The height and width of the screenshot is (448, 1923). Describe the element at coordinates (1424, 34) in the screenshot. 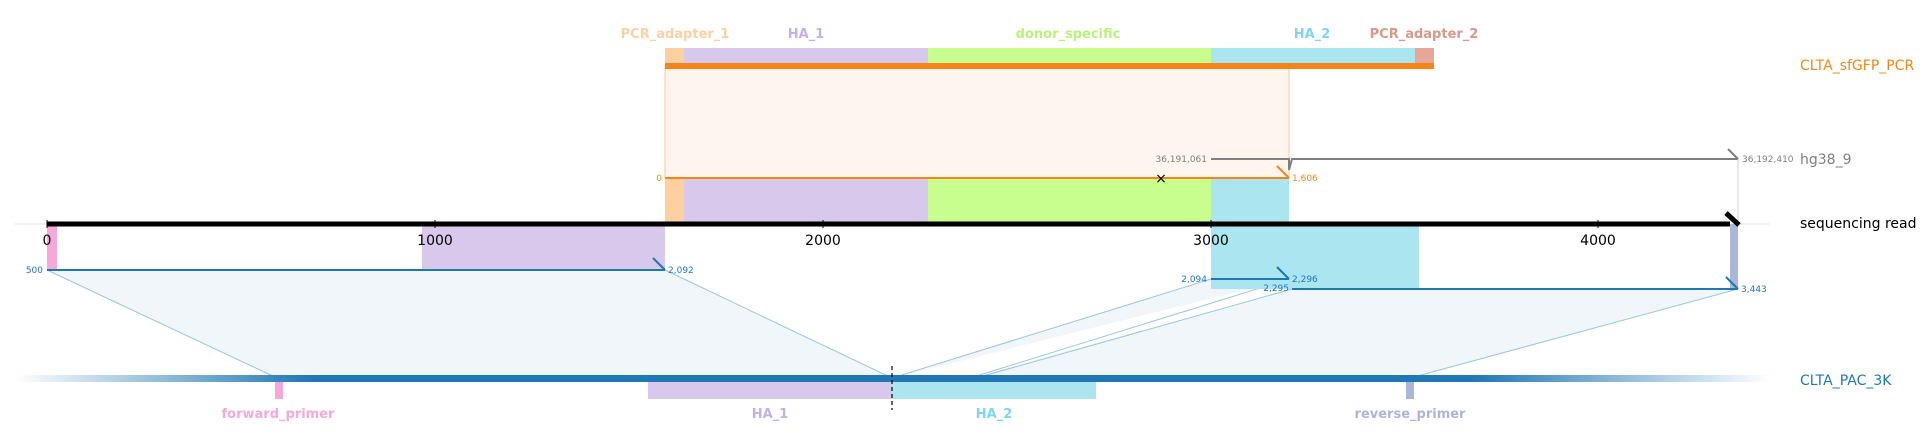

I see `feature-label-pcr-adapter-2: PCR_adapter_2` at that location.